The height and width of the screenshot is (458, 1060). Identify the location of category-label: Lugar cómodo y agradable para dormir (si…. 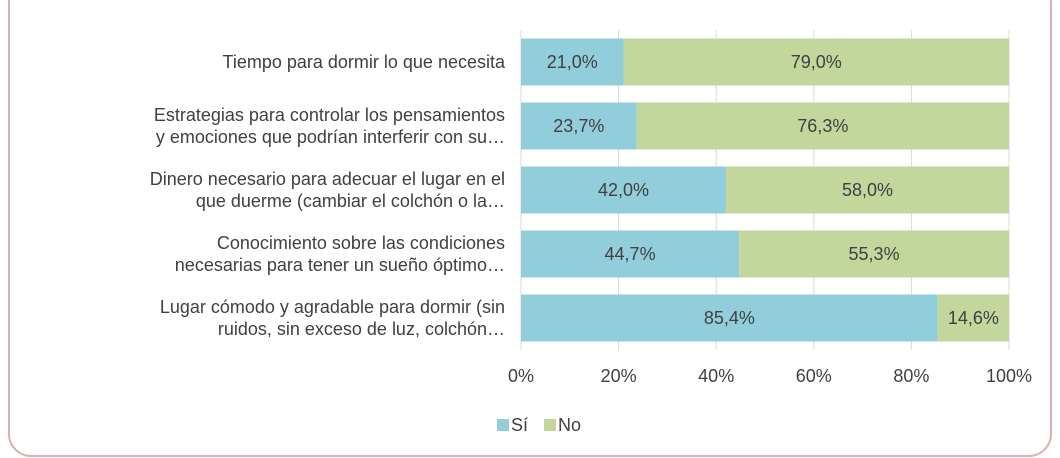
(332, 318).